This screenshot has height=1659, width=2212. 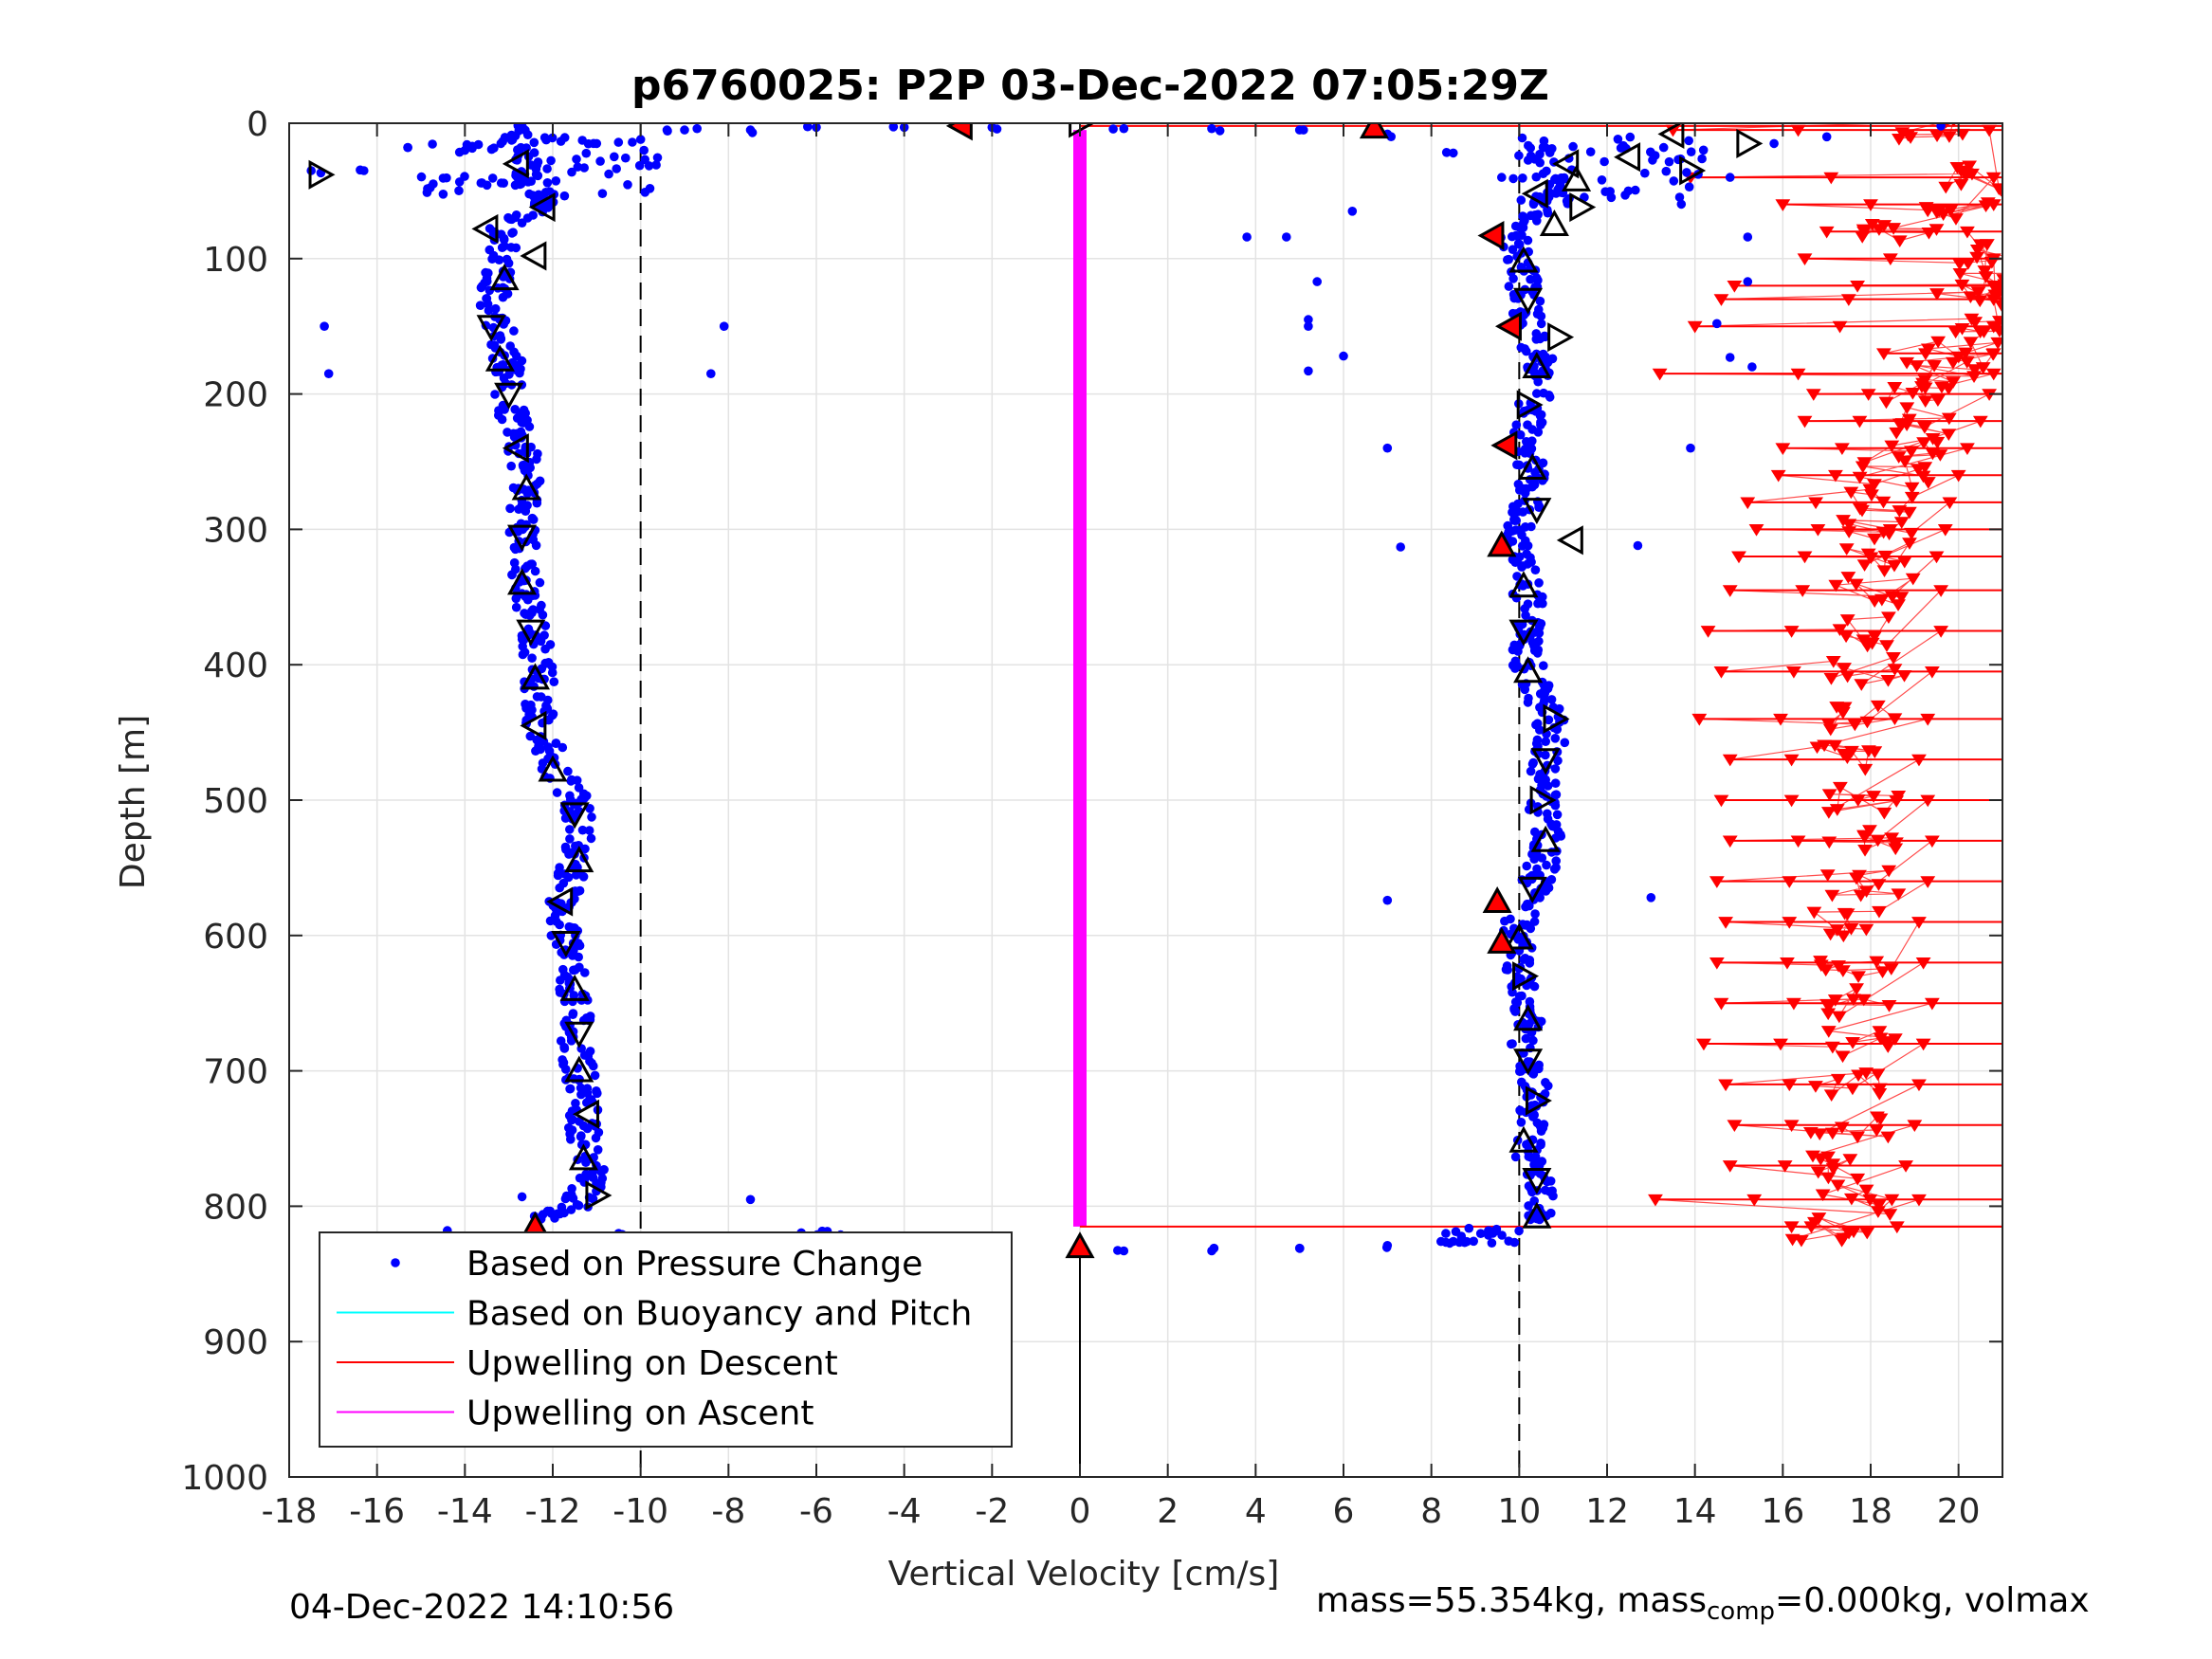 I want to click on legend-swatch, so click(x=395, y=1262).